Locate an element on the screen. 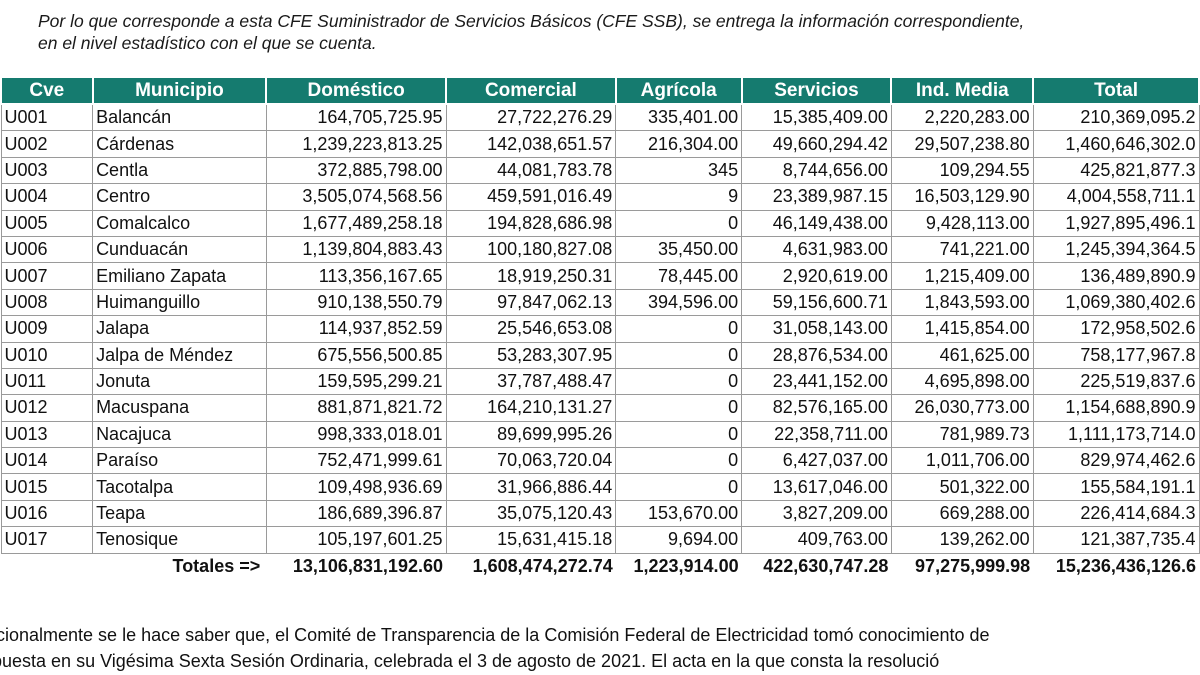 Image resolution: width=1200 pixels, height=675 pixels. cell-cve: U011 is located at coordinates (47, 381).